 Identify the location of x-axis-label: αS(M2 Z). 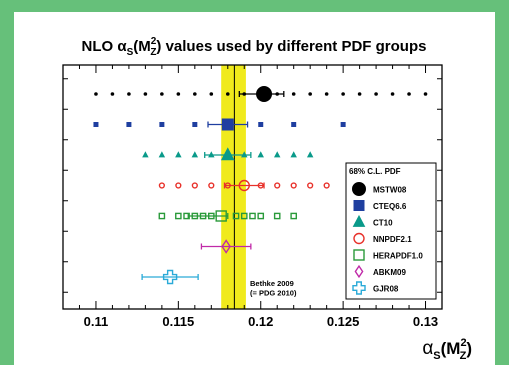
(447, 349).